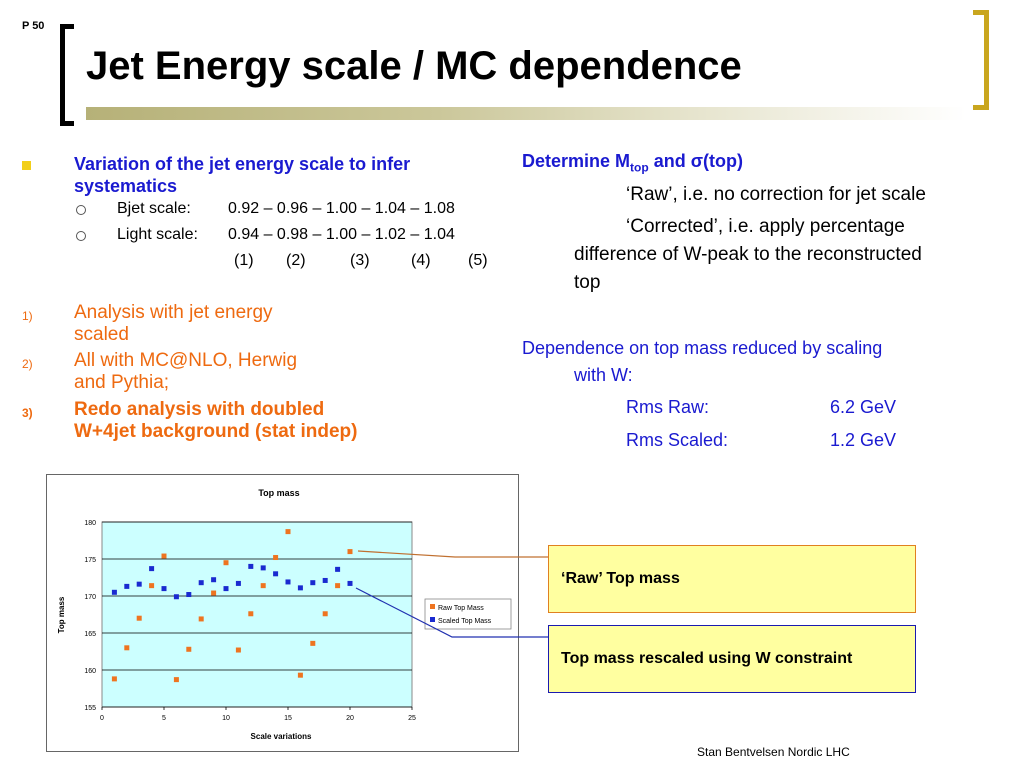  What do you see at coordinates (707, 658) in the screenshot?
I see `scaled-callout-text: Top mass rescaled using W constraint` at bounding box center [707, 658].